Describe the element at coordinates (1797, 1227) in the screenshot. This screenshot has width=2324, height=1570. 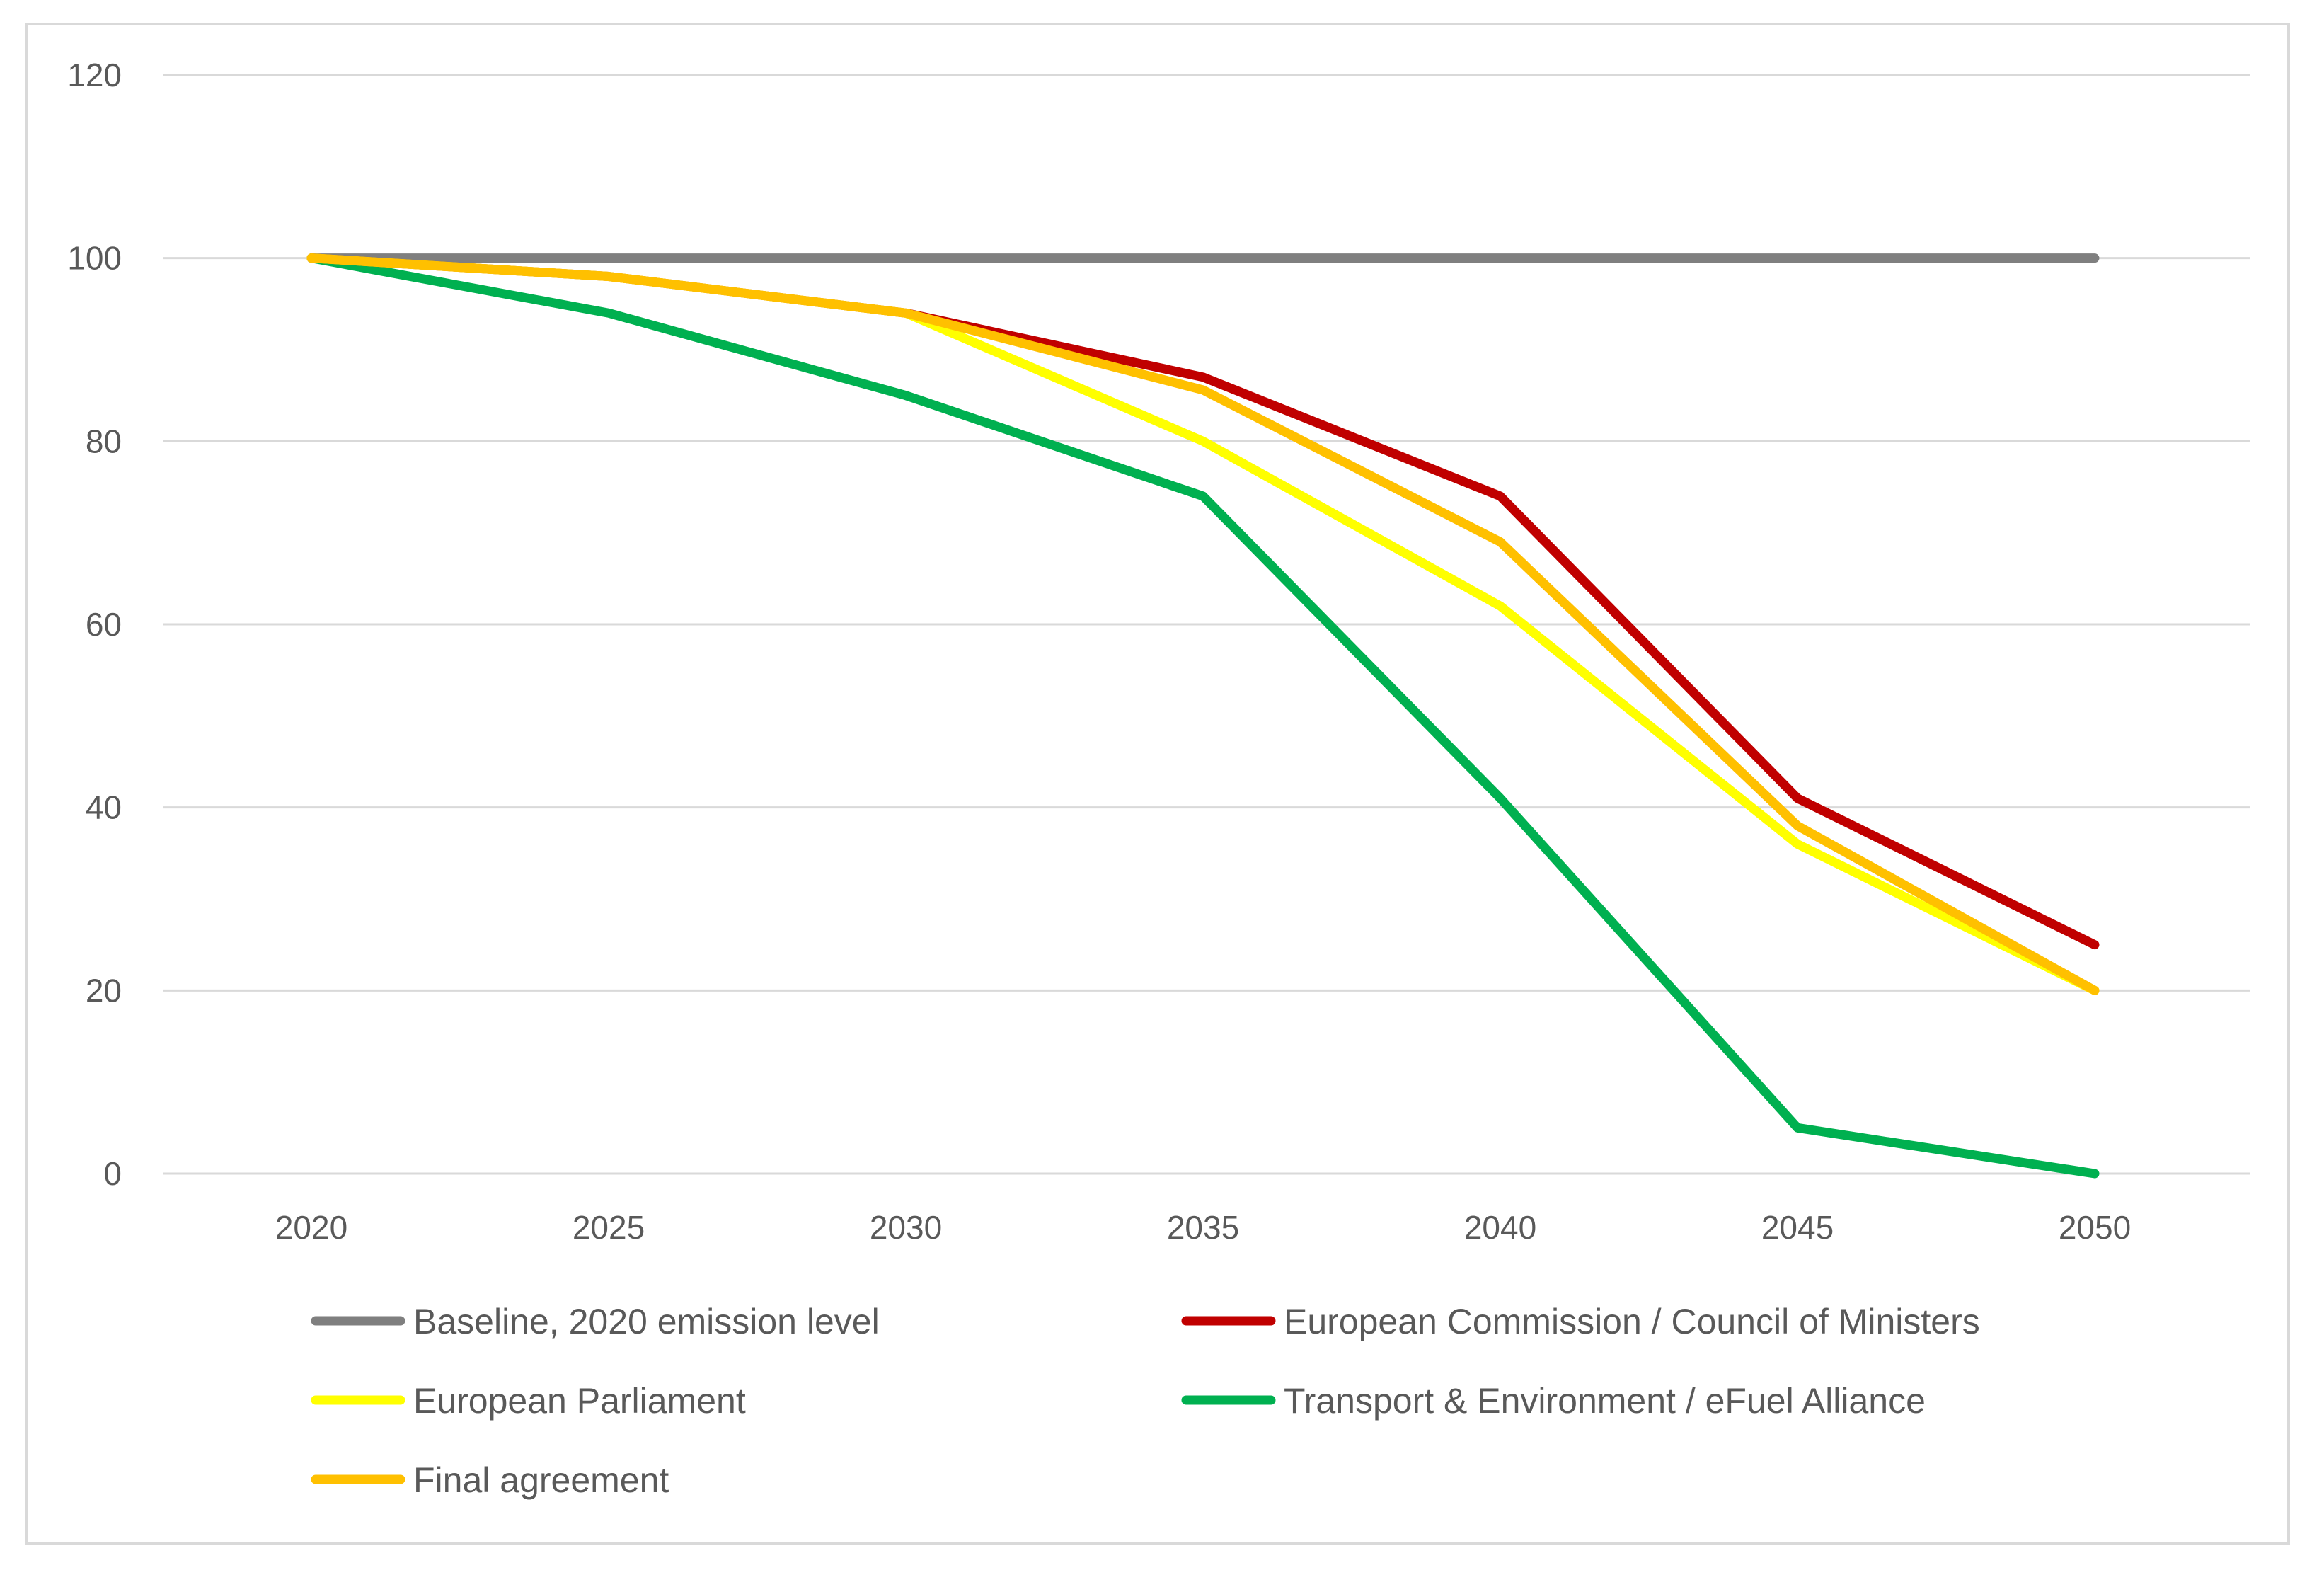
I see `x-tick-label: 2045` at that location.